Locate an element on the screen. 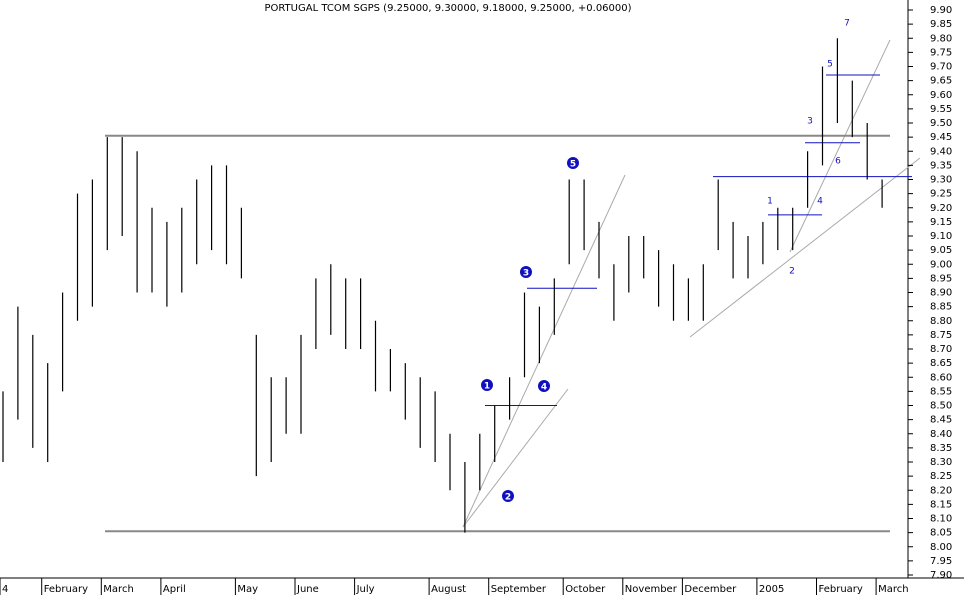 The image size is (964, 595). y-tick-label: 8.60 is located at coordinates (941, 377).